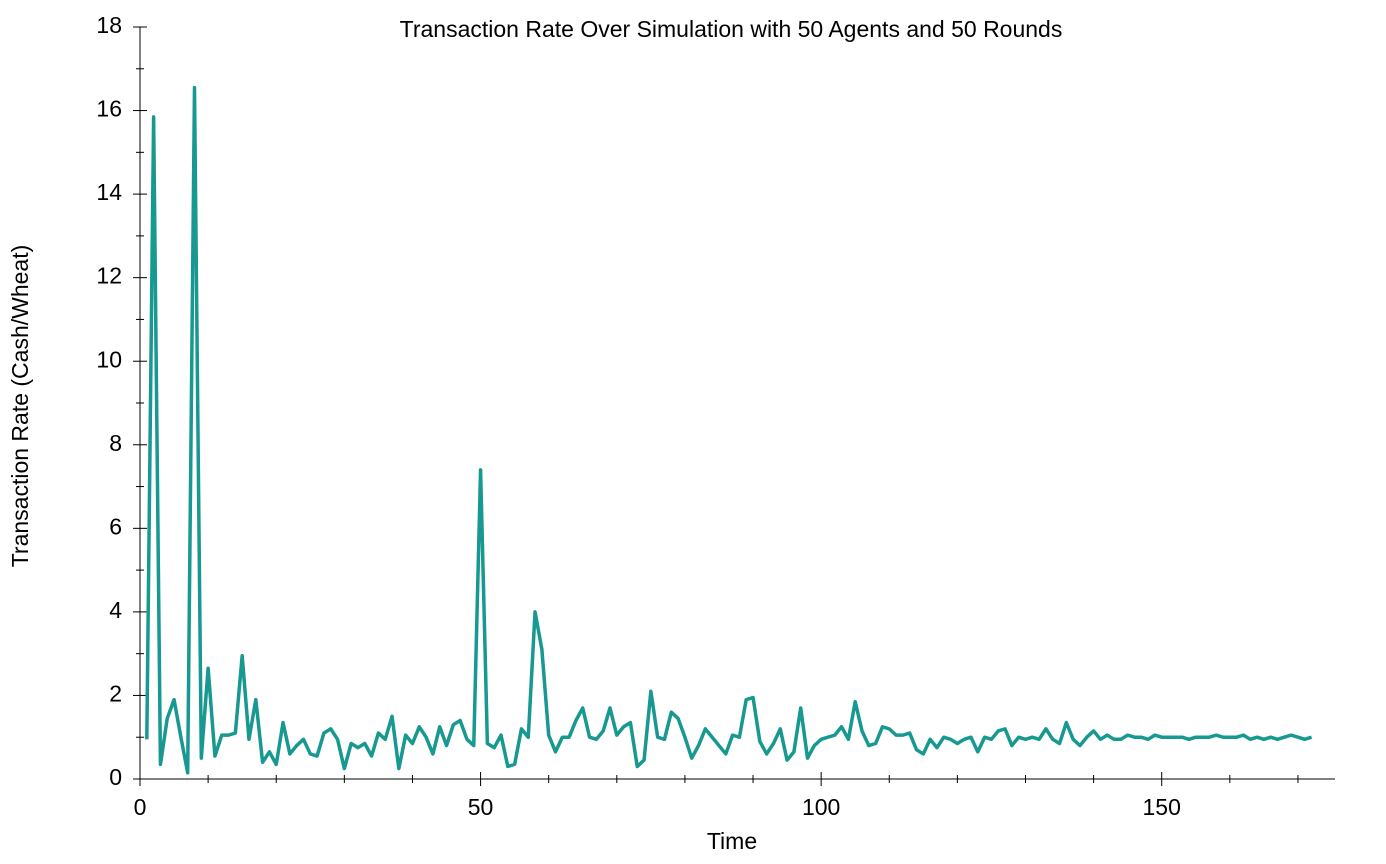 This screenshot has height=864, width=1386. I want to click on x-axis-label: Time, so click(732, 841).